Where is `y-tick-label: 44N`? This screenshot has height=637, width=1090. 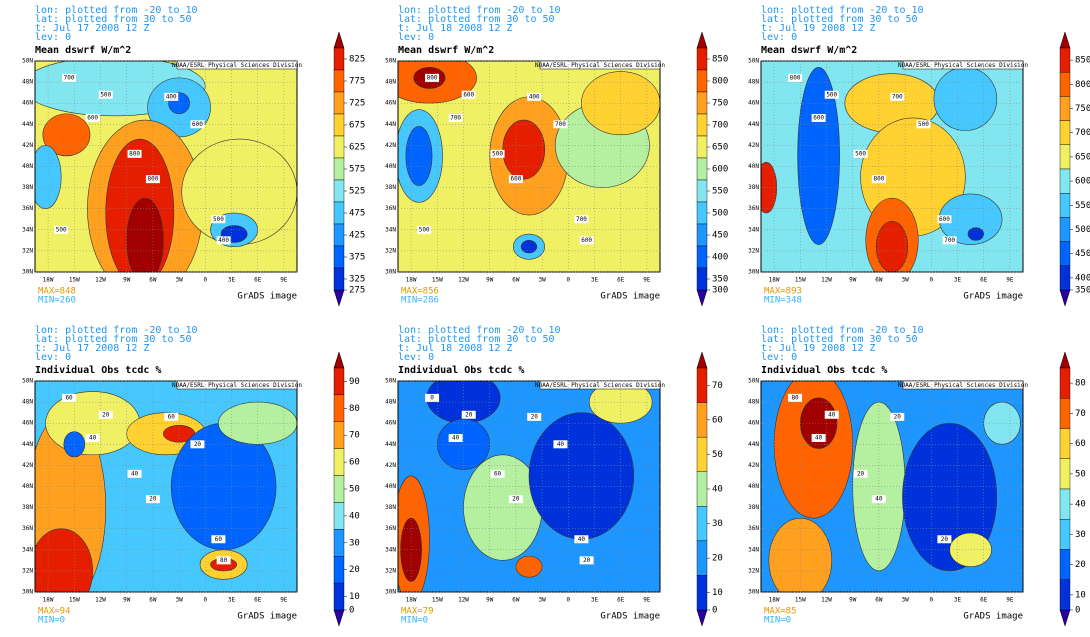 y-tick-label: 44N is located at coordinates (753, 444).